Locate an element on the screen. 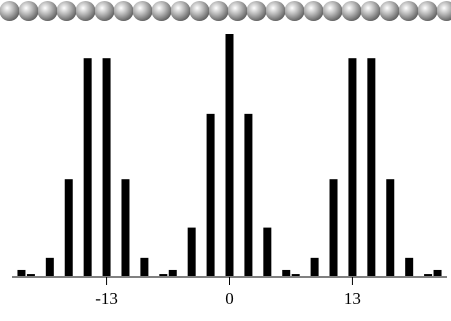 The width and height of the screenshot is (451, 321). x-tick-label: -13 is located at coordinates (106, 298).